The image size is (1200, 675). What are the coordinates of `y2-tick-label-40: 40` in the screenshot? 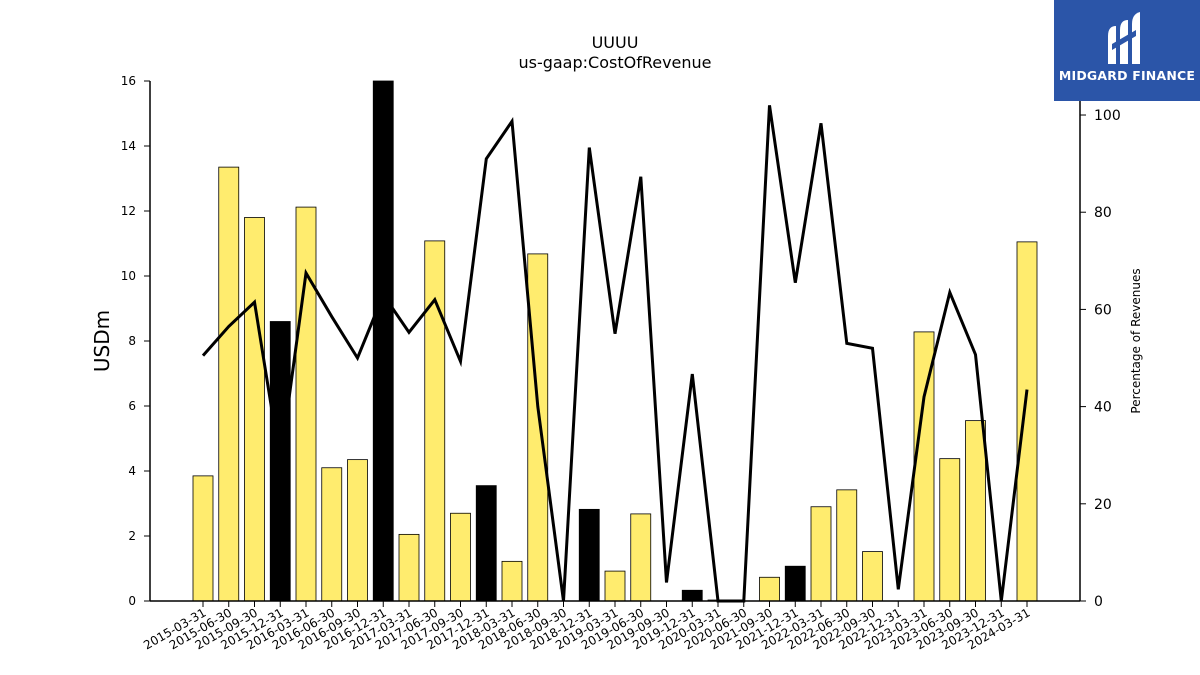 It's located at (1103, 408).